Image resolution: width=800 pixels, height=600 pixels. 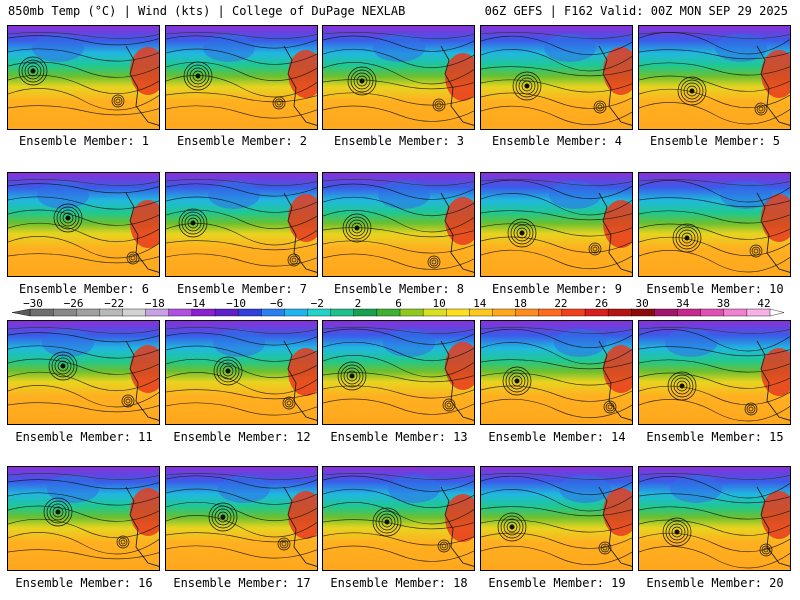 What do you see at coordinates (764, 303) in the screenshot?
I see `colorbar-tick-label: 42` at bounding box center [764, 303].